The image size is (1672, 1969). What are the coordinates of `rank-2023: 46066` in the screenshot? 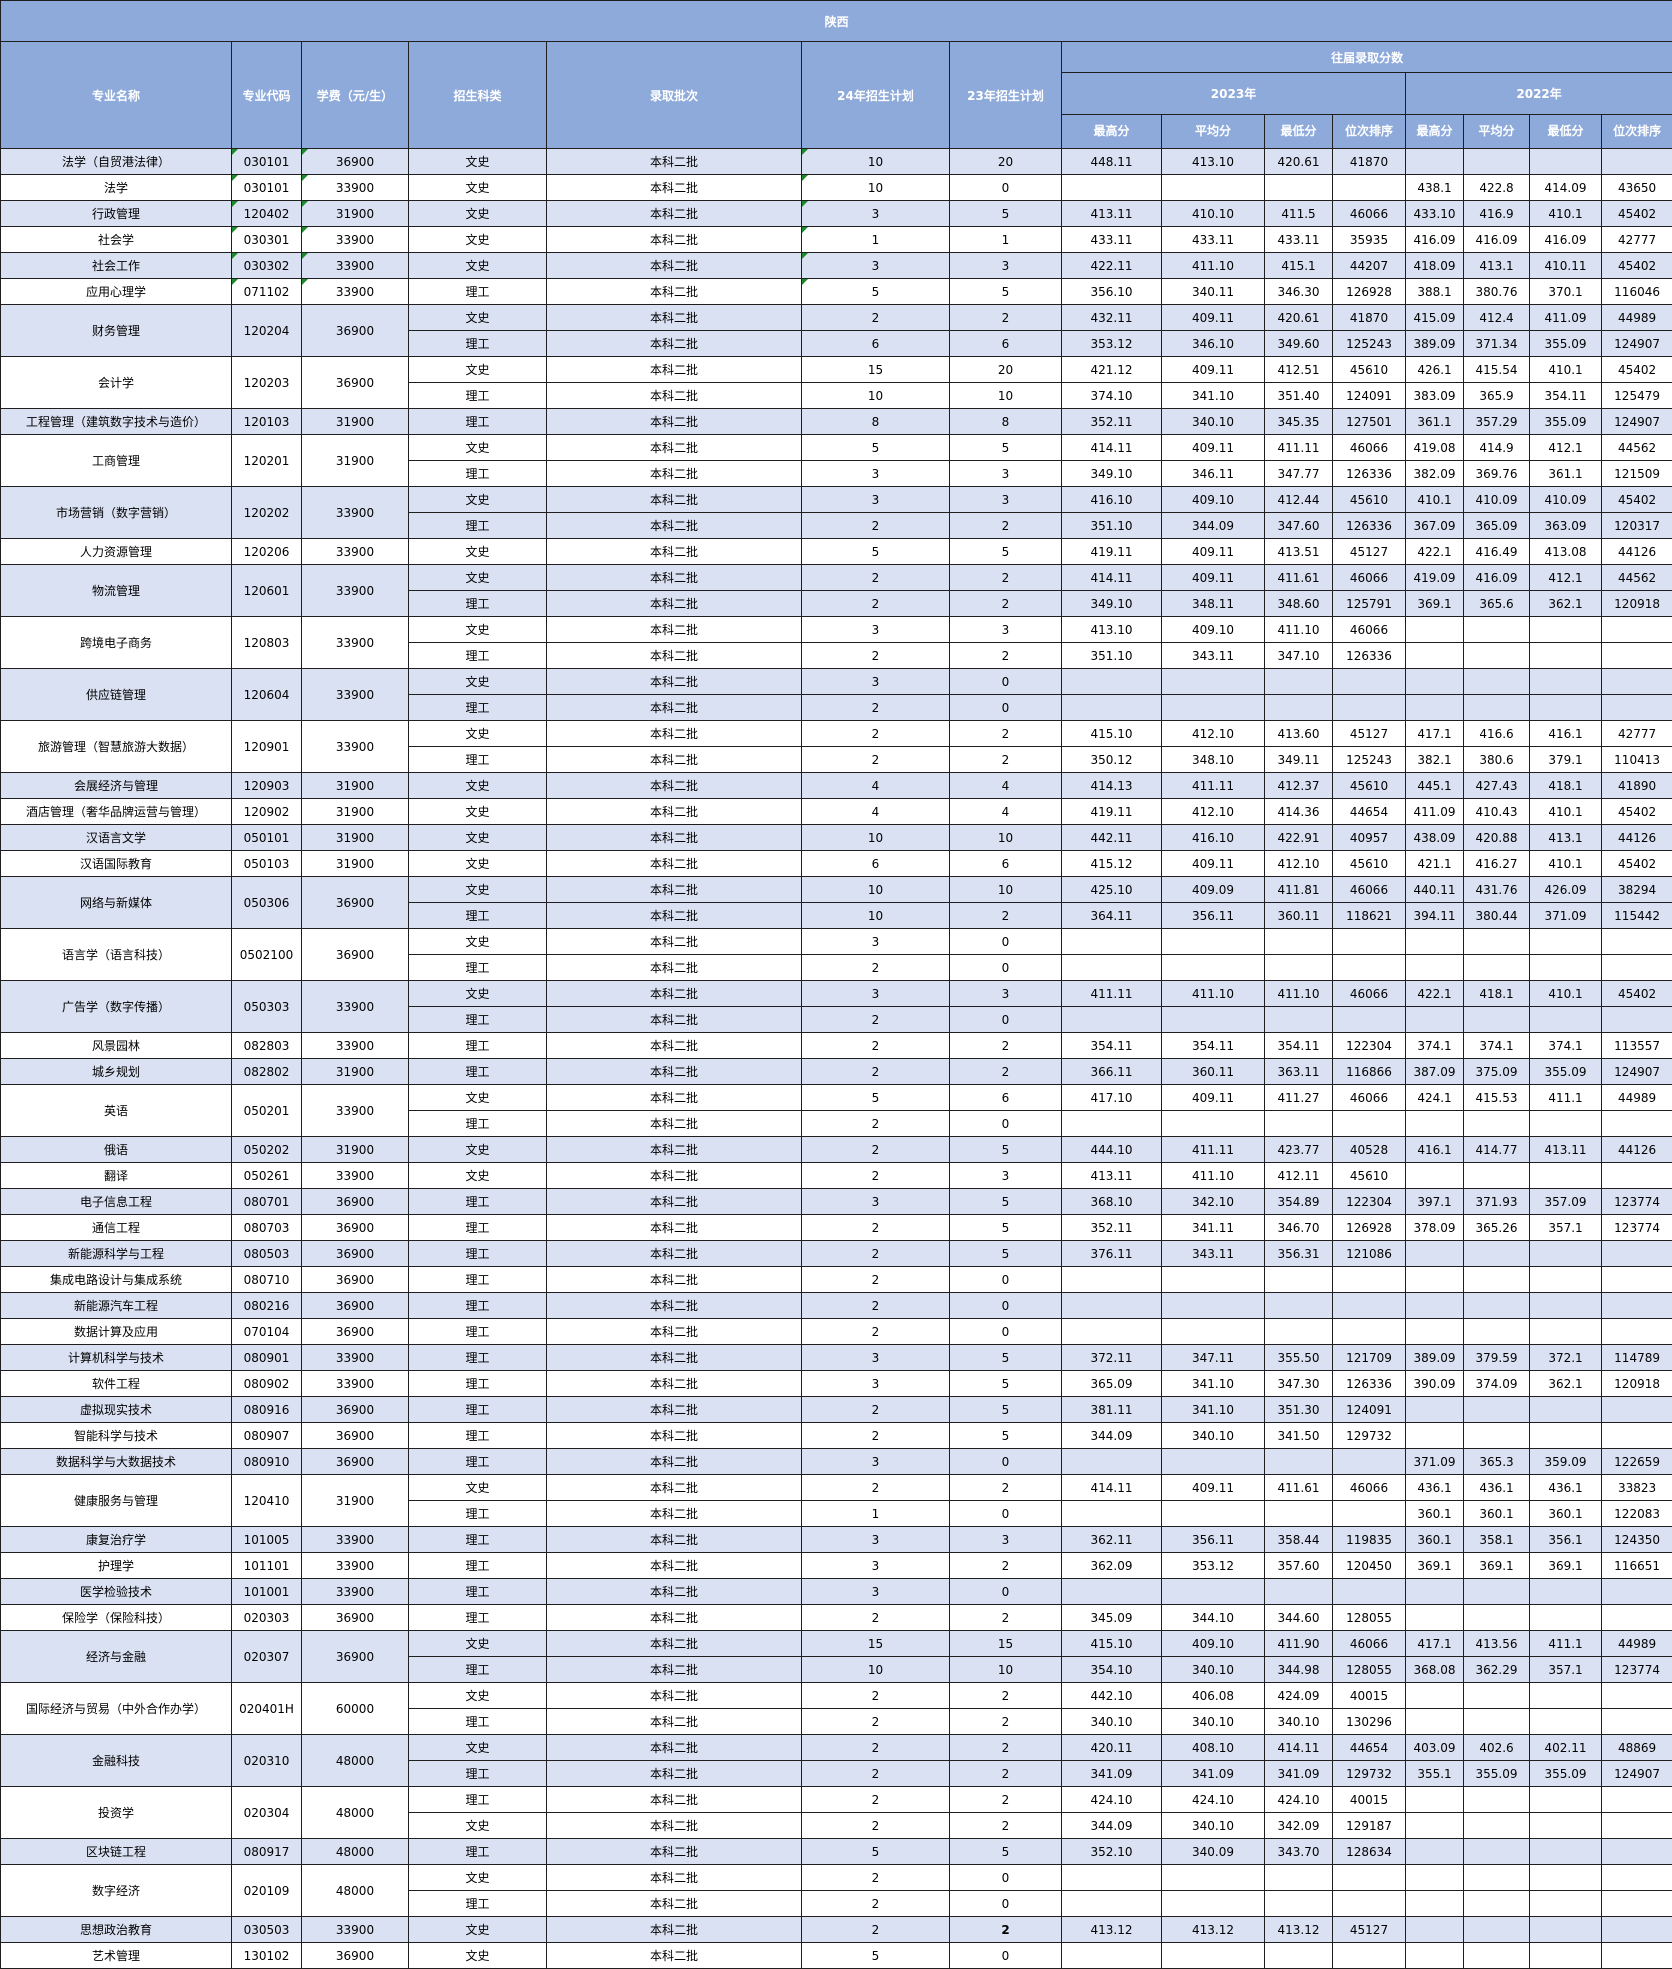 It's located at (1369, 630).